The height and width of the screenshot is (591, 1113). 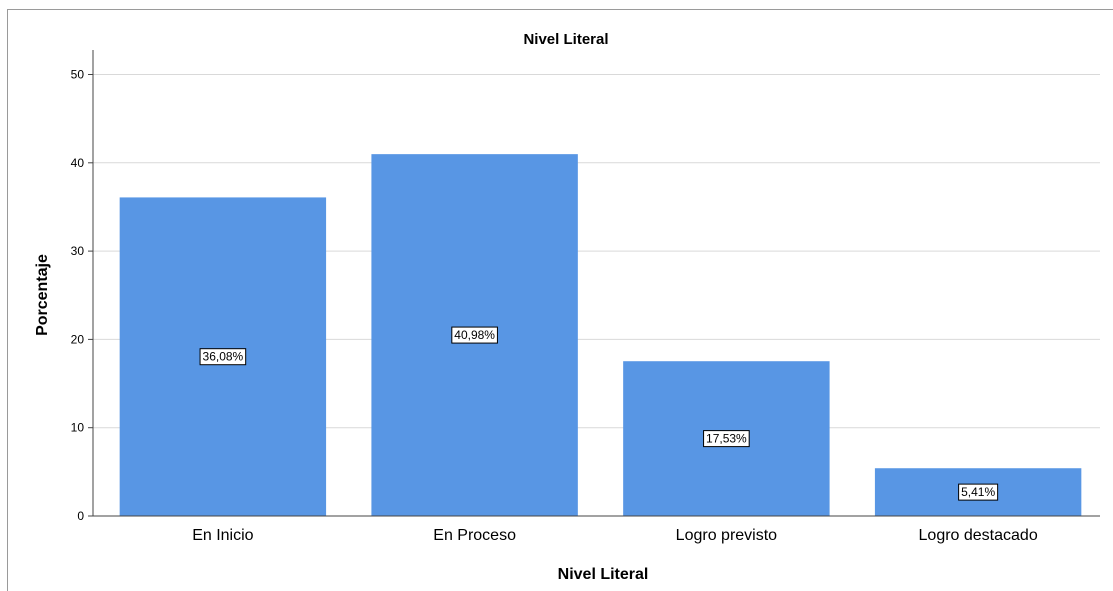 What do you see at coordinates (978, 535) in the screenshot?
I see `x-tick-label: Logro destacado` at bounding box center [978, 535].